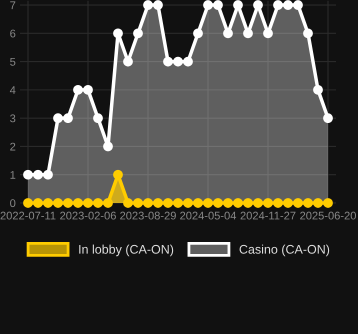 The width and height of the screenshot is (358, 334). Describe the element at coordinates (13, 90) in the screenshot. I see `y-tick-label: 4` at that location.